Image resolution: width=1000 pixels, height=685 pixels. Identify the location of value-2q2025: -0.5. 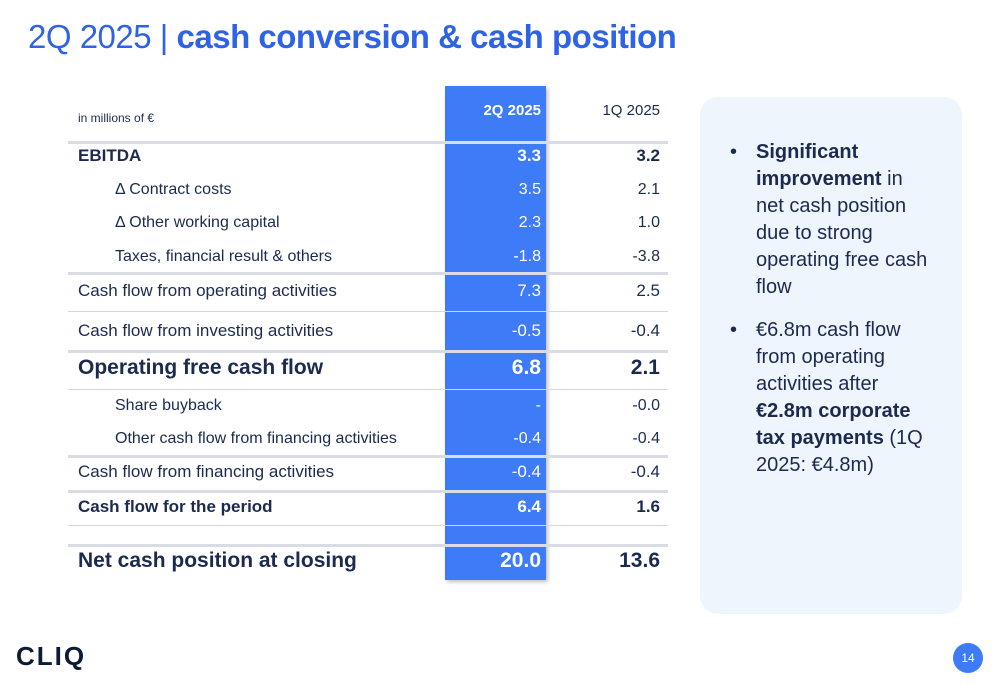
(526, 330).